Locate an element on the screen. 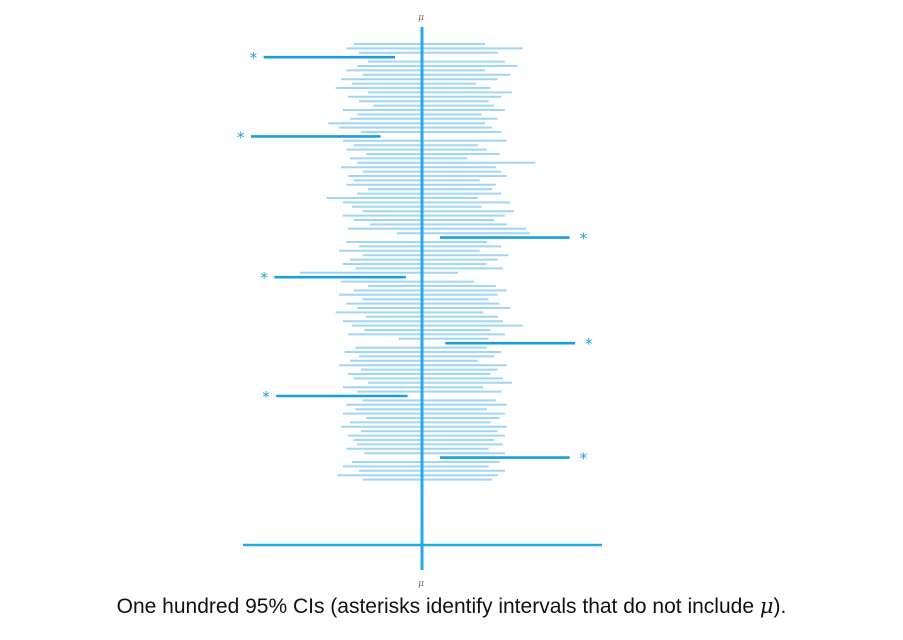 The width and height of the screenshot is (903, 640). mu-label-bottom: μ is located at coordinates (421, 584).